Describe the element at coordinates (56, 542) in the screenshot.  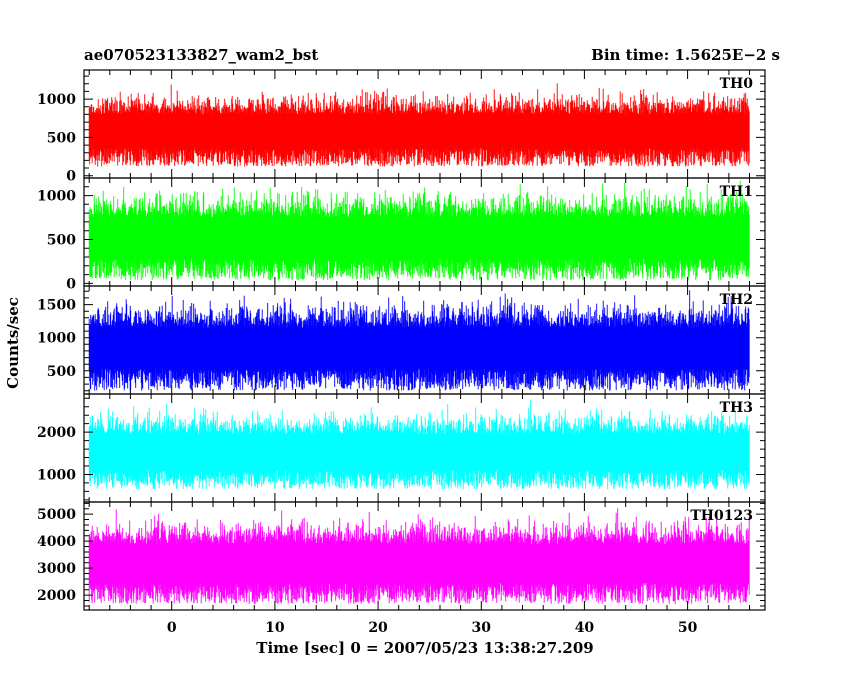
I see `y-tick-label: 4000` at that location.